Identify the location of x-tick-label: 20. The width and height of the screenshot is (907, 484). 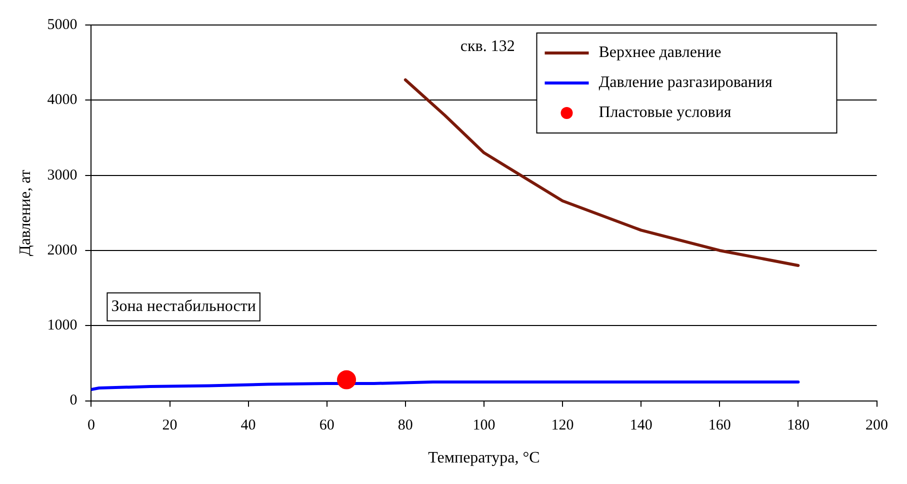
(170, 426).